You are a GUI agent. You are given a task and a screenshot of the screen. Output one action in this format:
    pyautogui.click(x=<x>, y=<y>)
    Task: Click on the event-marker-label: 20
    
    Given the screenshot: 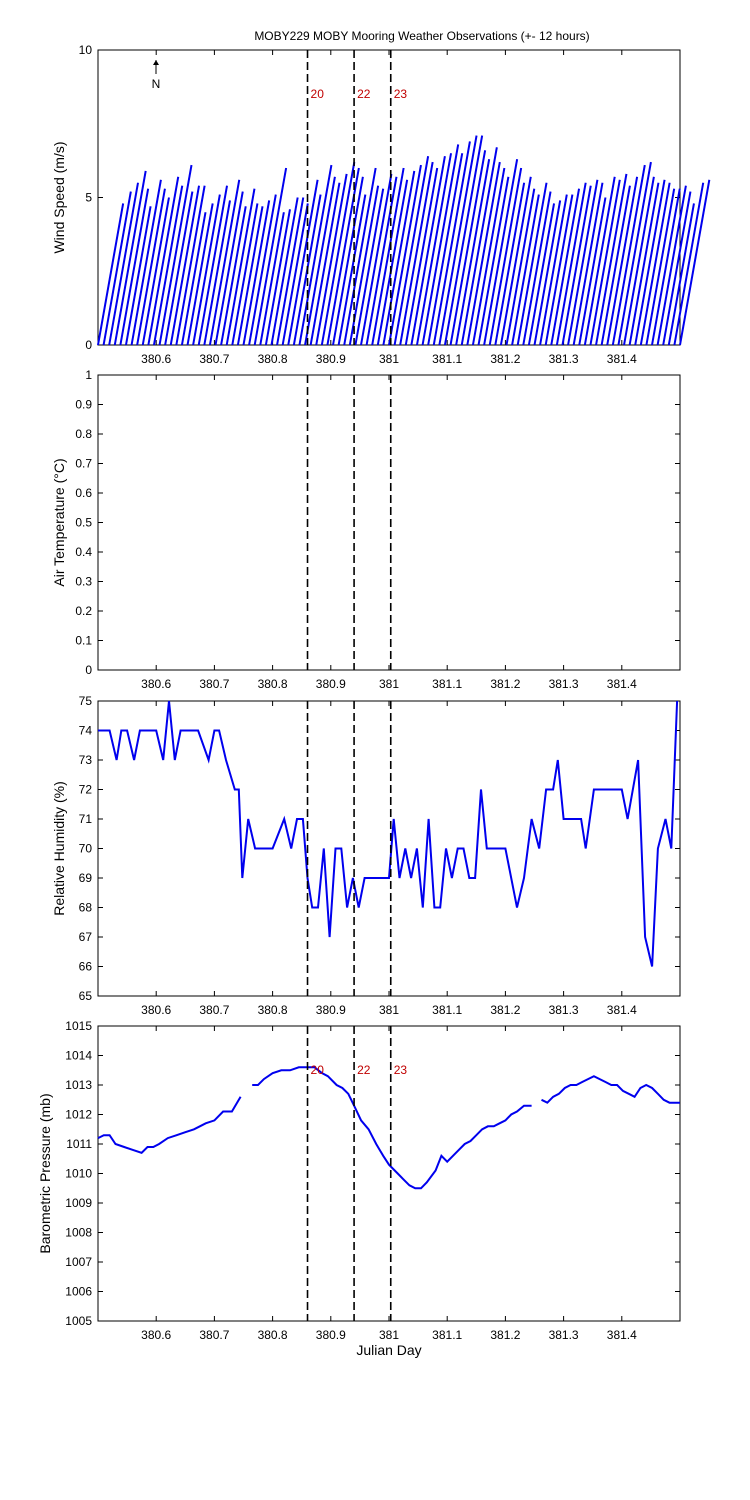 What is the action you would take?
    pyautogui.click(x=318, y=1070)
    